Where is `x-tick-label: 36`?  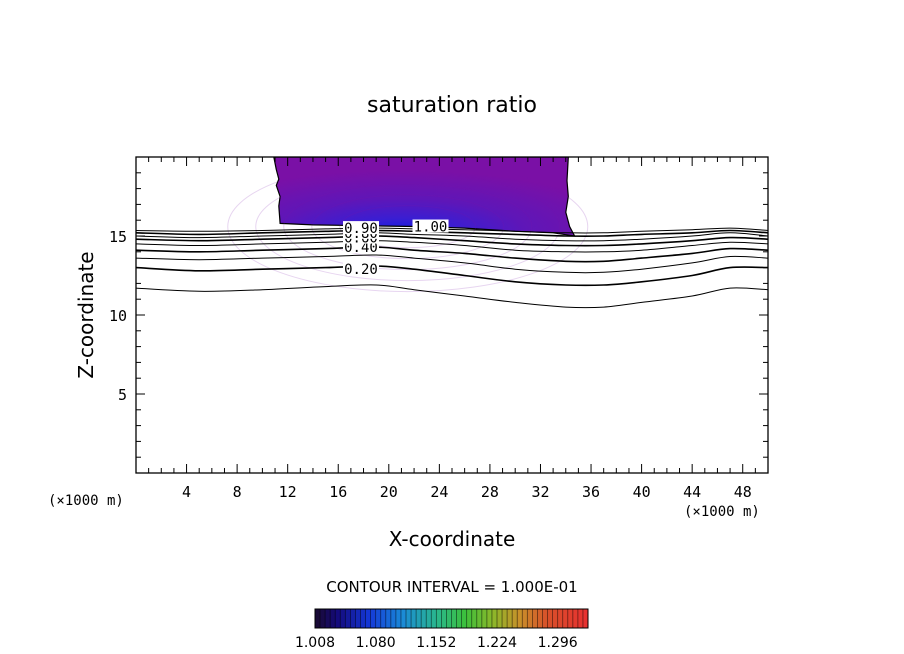
x-tick-label: 36 is located at coordinates (591, 492).